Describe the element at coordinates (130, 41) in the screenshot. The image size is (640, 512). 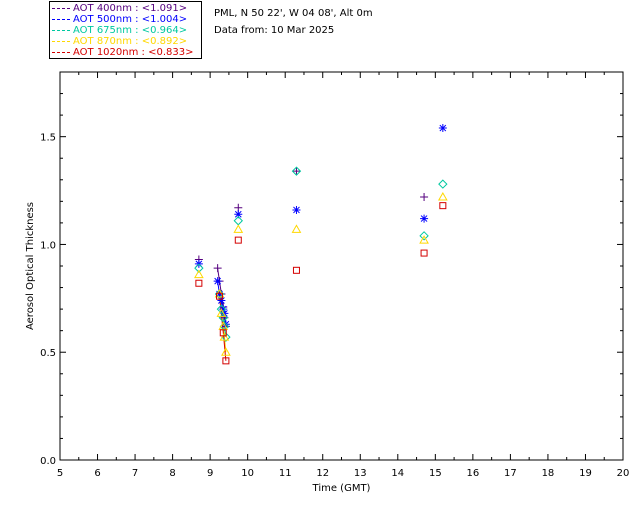
I see `legend-label: AOT 870nm : <0.892>` at that location.